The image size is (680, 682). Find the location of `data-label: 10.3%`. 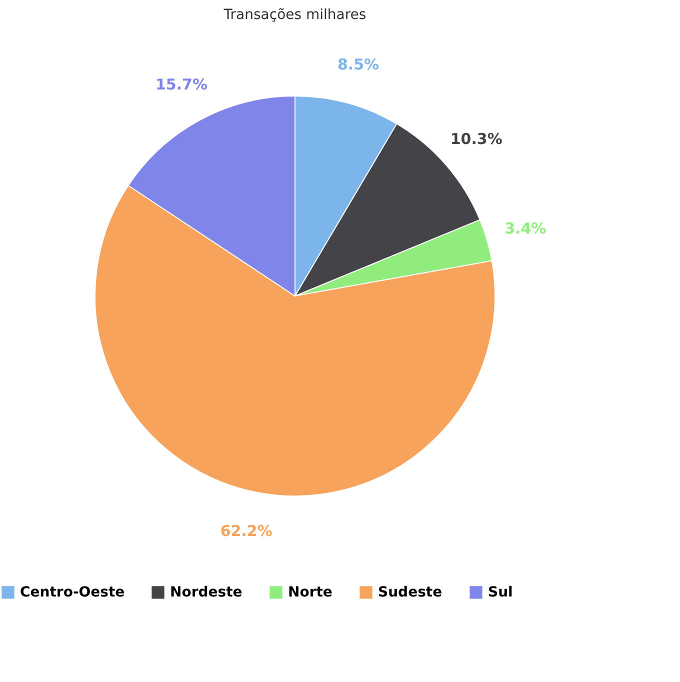

data-label: 10.3% is located at coordinates (476, 139).